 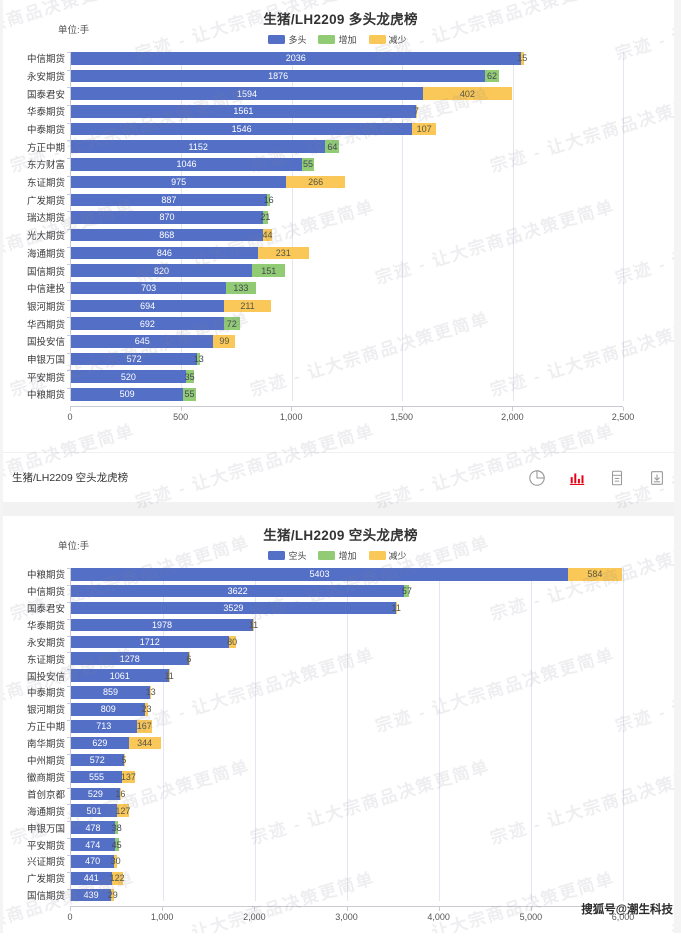 What do you see at coordinates (326, 39) in the screenshot?
I see `legend-swatch-icon` at bounding box center [326, 39].